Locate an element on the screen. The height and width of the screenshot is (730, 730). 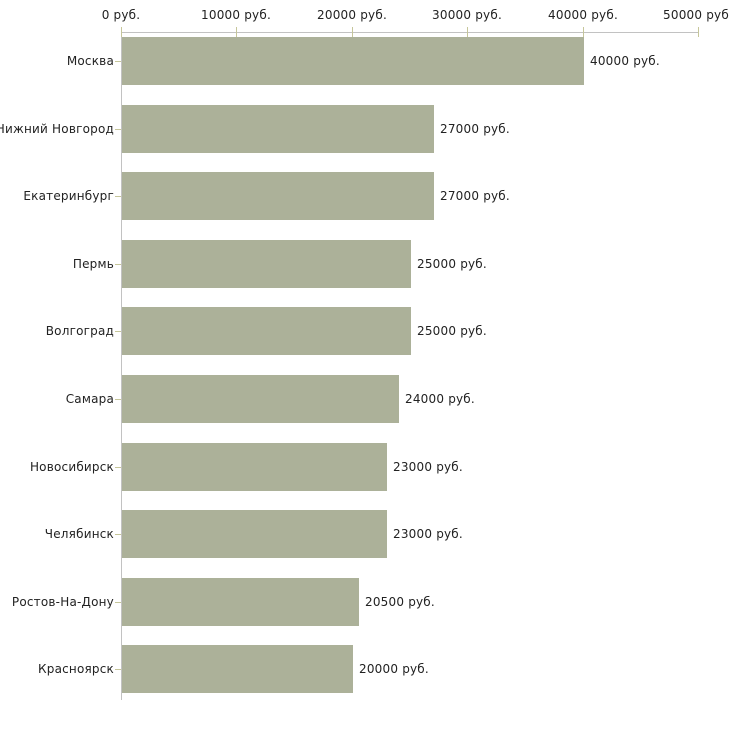
bar-value-label: 24000 руб. is located at coordinates (440, 399).